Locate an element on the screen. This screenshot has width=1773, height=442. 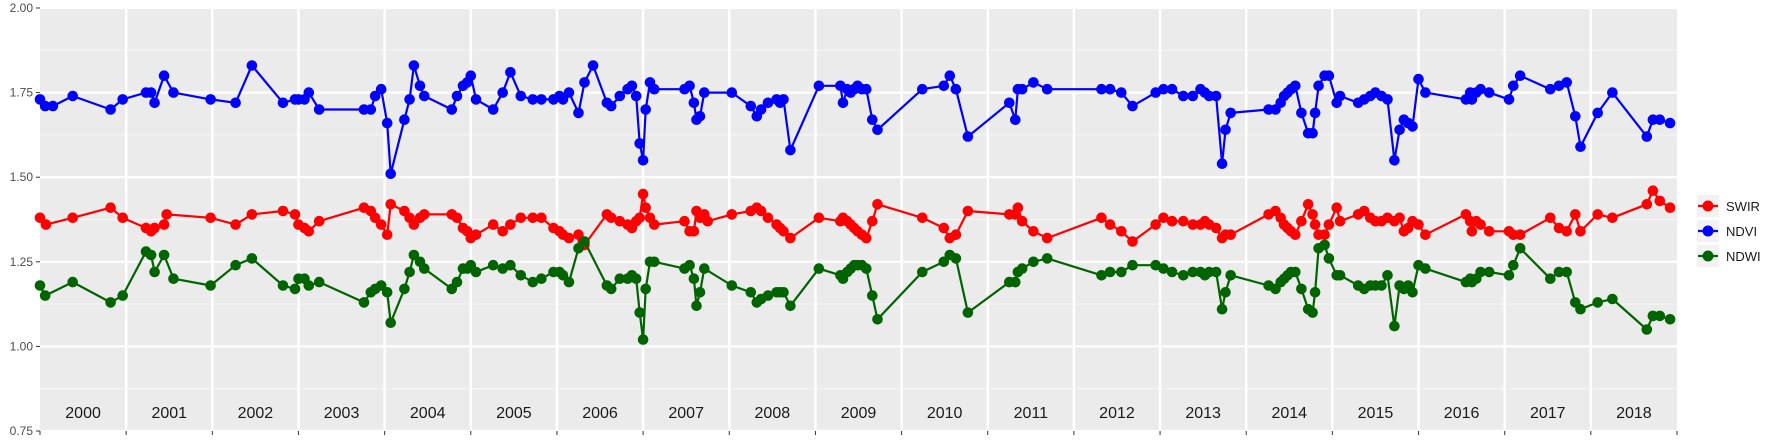
y-tick-label: 1.00 is located at coordinates (22, 346).